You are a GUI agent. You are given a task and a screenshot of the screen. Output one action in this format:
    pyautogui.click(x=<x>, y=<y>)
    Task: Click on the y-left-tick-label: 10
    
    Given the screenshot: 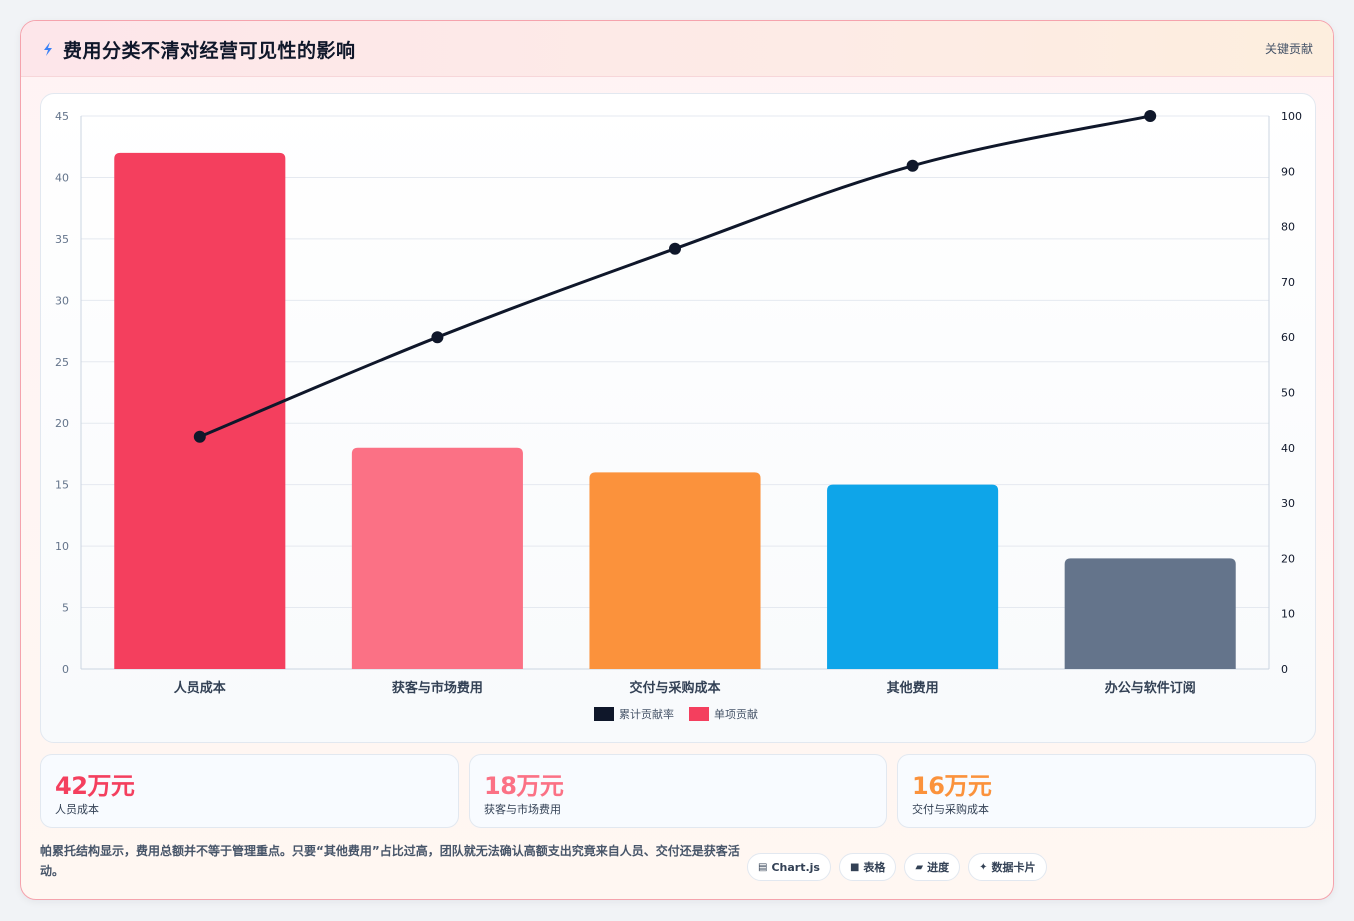 What is the action you would take?
    pyautogui.click(x=62, y=546)
    